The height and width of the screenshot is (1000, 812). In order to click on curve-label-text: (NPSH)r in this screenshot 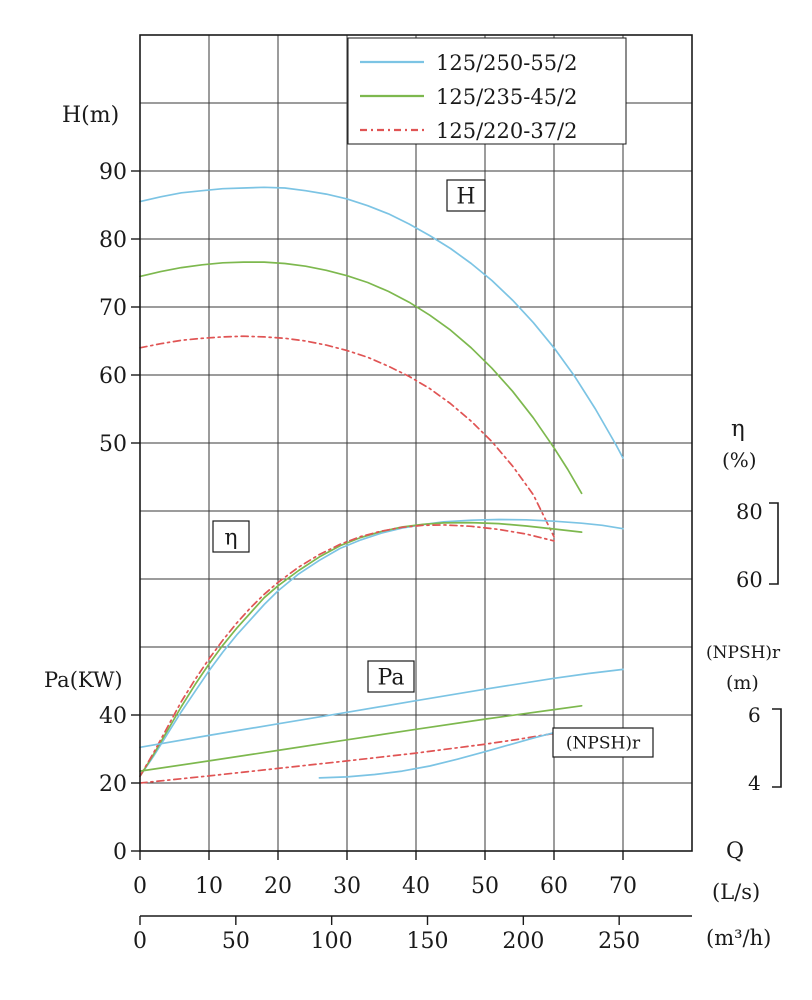, I will do `click(603, 744)`.